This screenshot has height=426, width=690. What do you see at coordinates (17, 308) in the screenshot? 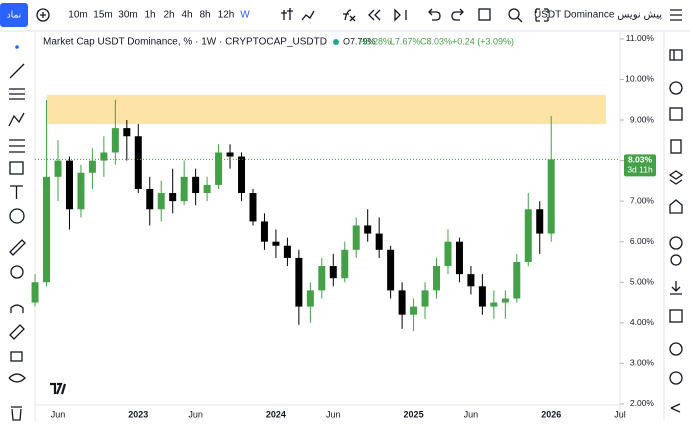
I see `magnet-tool` at bounding box center [17, 308].